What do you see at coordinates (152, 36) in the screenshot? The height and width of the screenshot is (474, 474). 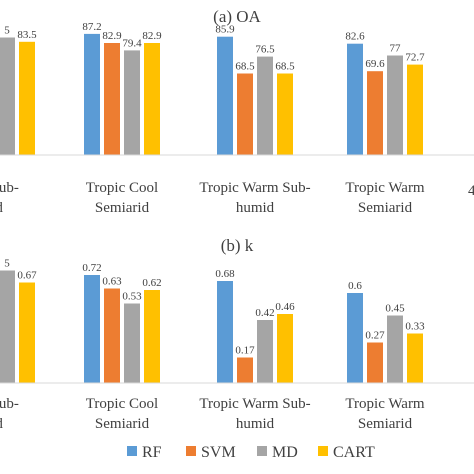 I see `data-label-cart-1: 82.9` at bounding box center [152, 36].